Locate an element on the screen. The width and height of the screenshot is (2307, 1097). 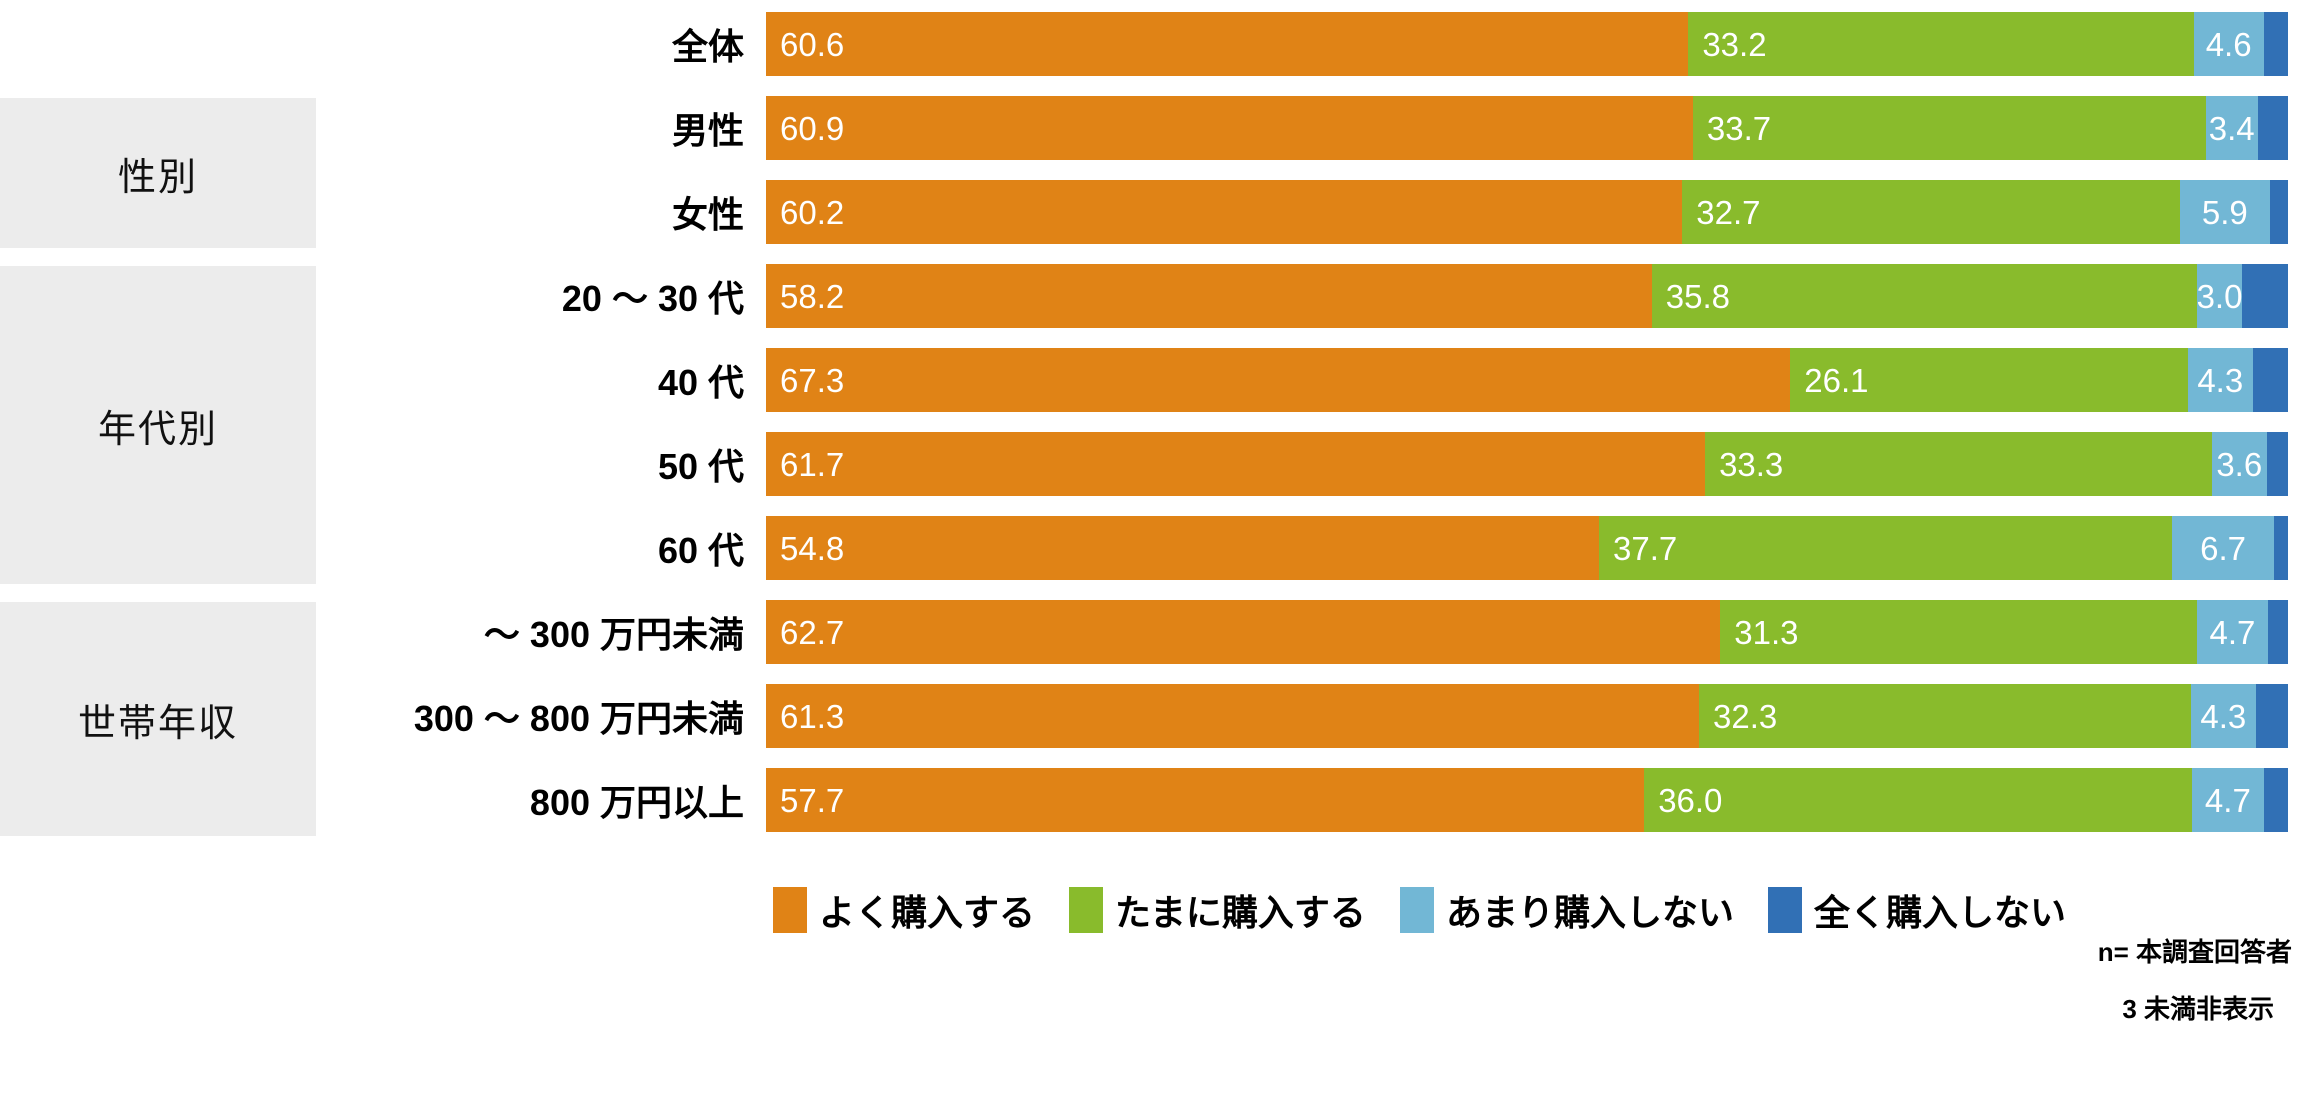
bar-value-label: 3.6 is located at coordinates (2239, 464).